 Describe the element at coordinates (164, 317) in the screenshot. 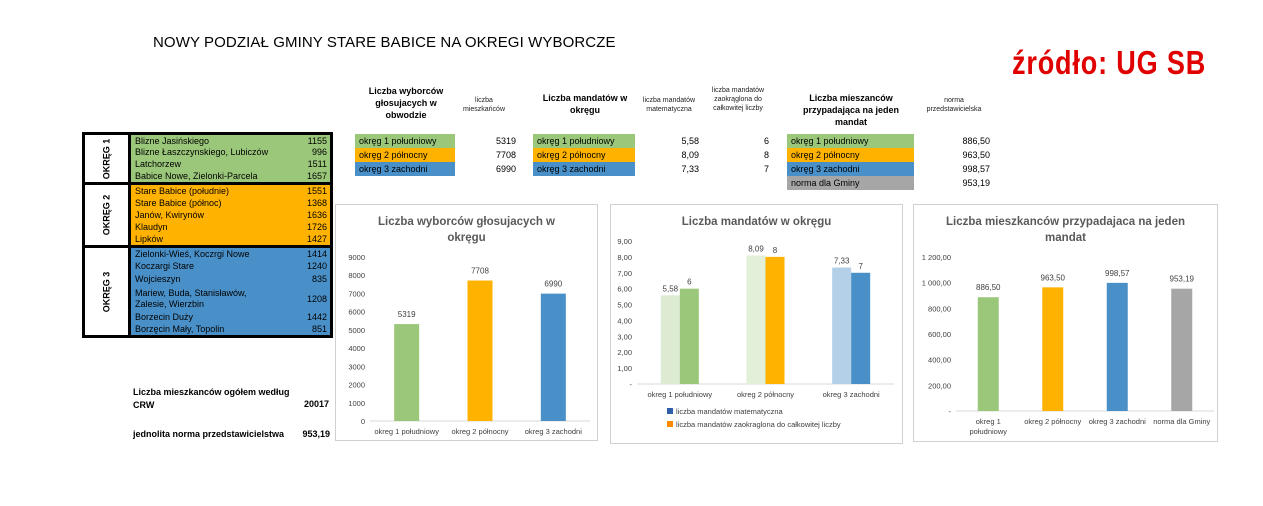

I see `district-row-name: Borzecin Duży` at that location.